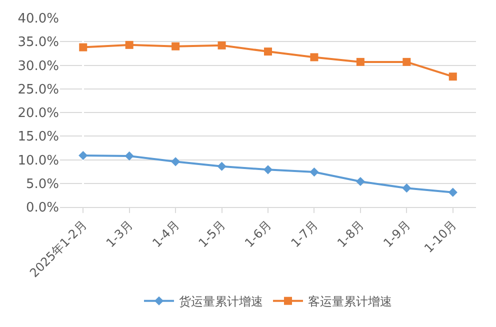 This screenshot has width=496, height=327. I want to click on x-tick-label: 1-7月, so click(304, 234).